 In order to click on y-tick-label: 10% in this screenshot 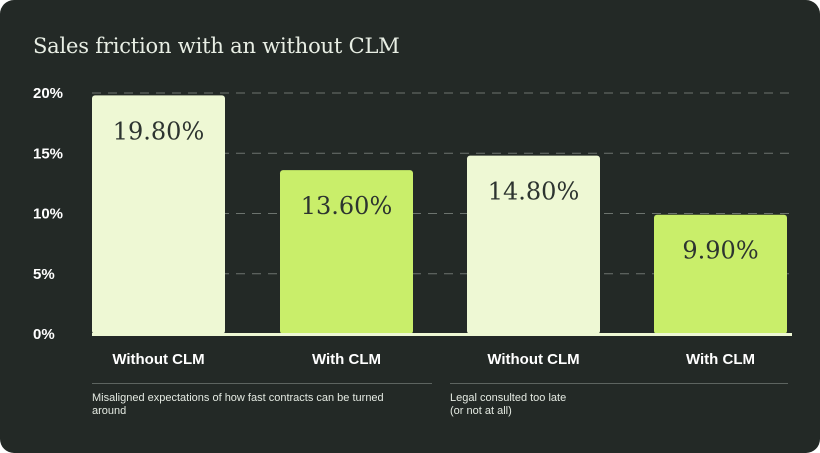, I will do `click(48, 214)`.